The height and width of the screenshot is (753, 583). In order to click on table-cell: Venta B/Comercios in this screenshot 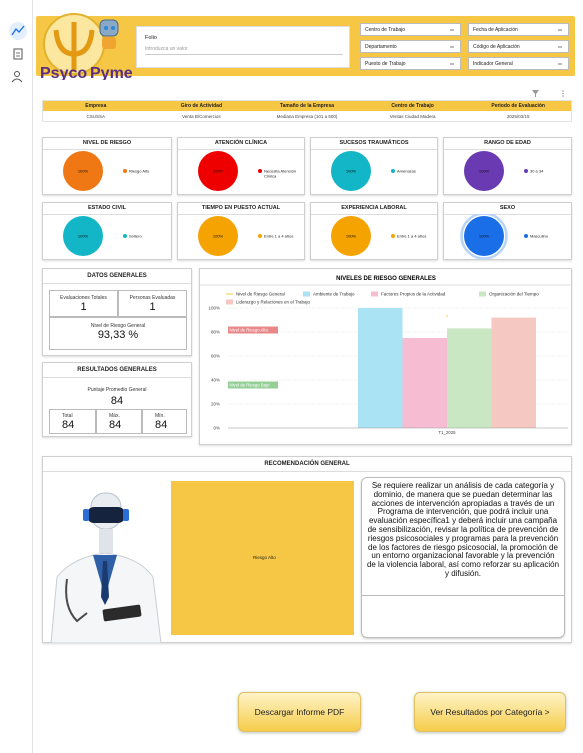, I will do `click(201, 116)`.